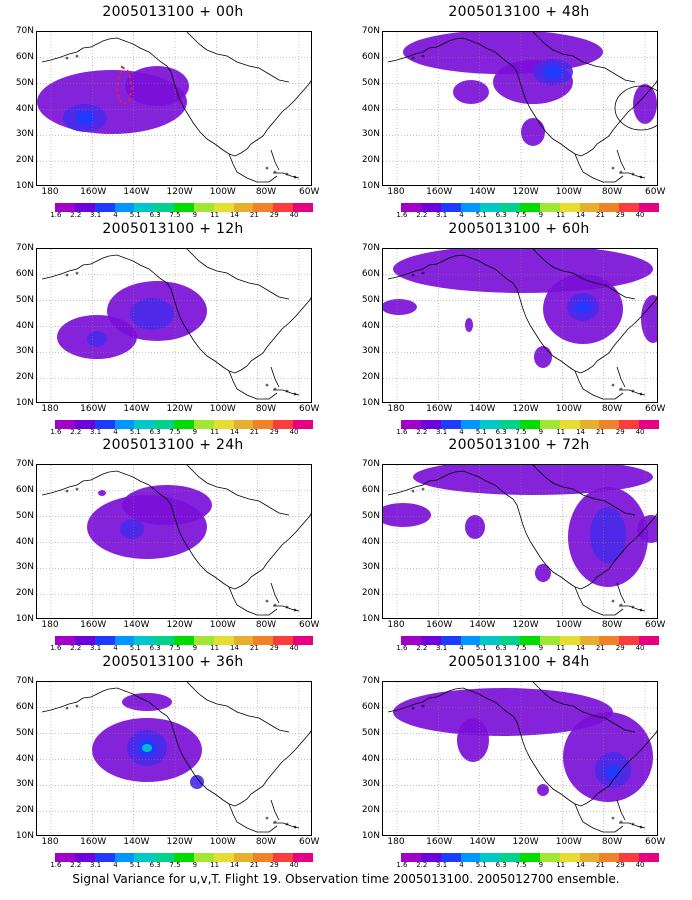  I want to click on lat-tick-label: 50N, so click(370, 732).